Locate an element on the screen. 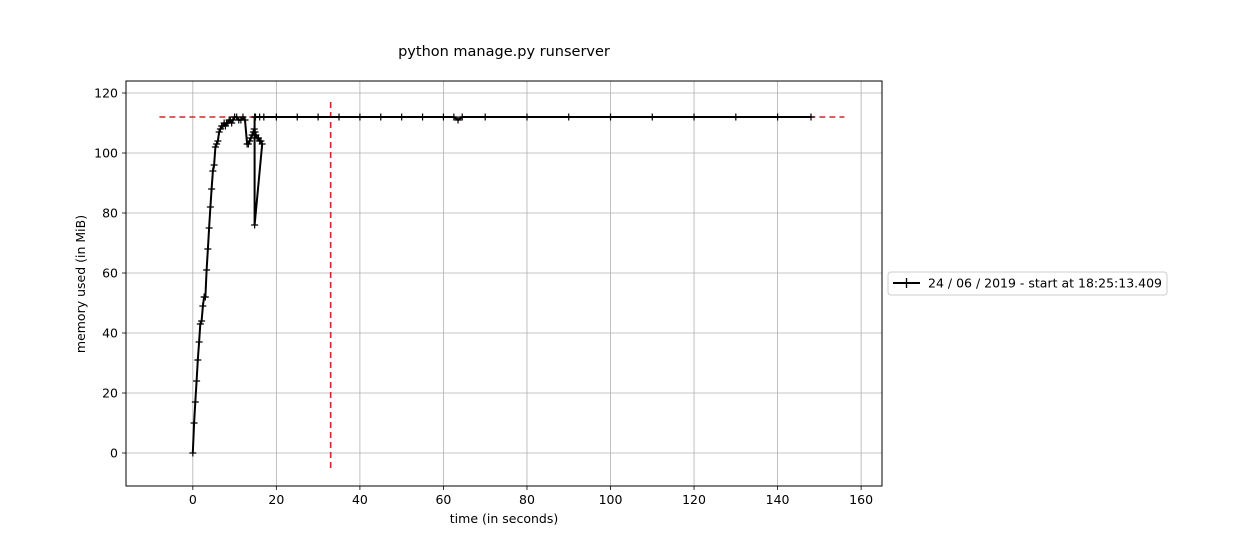 The image size is (1260, 540). legend-box is located at coordinates (1027, 283).